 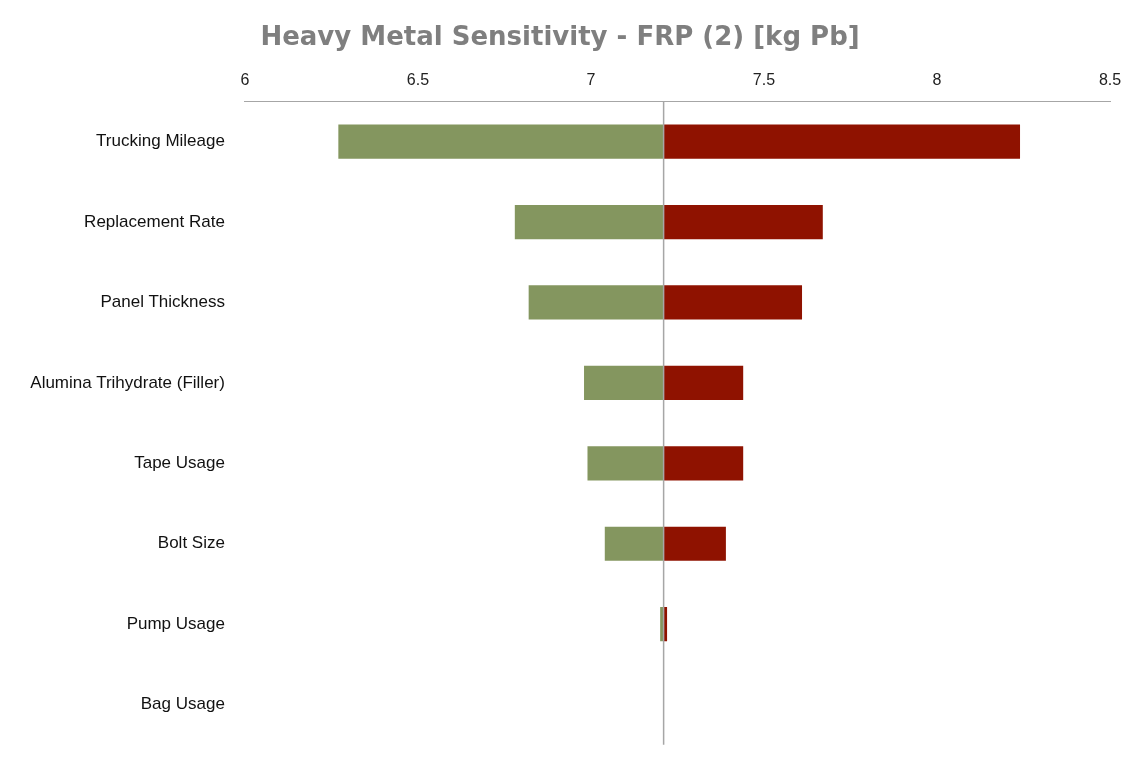 What do you see at coordinates (162, 302) in the screenshot?
I see `y-tick-label: Panel Thickness` at bounding box center [162, 302].